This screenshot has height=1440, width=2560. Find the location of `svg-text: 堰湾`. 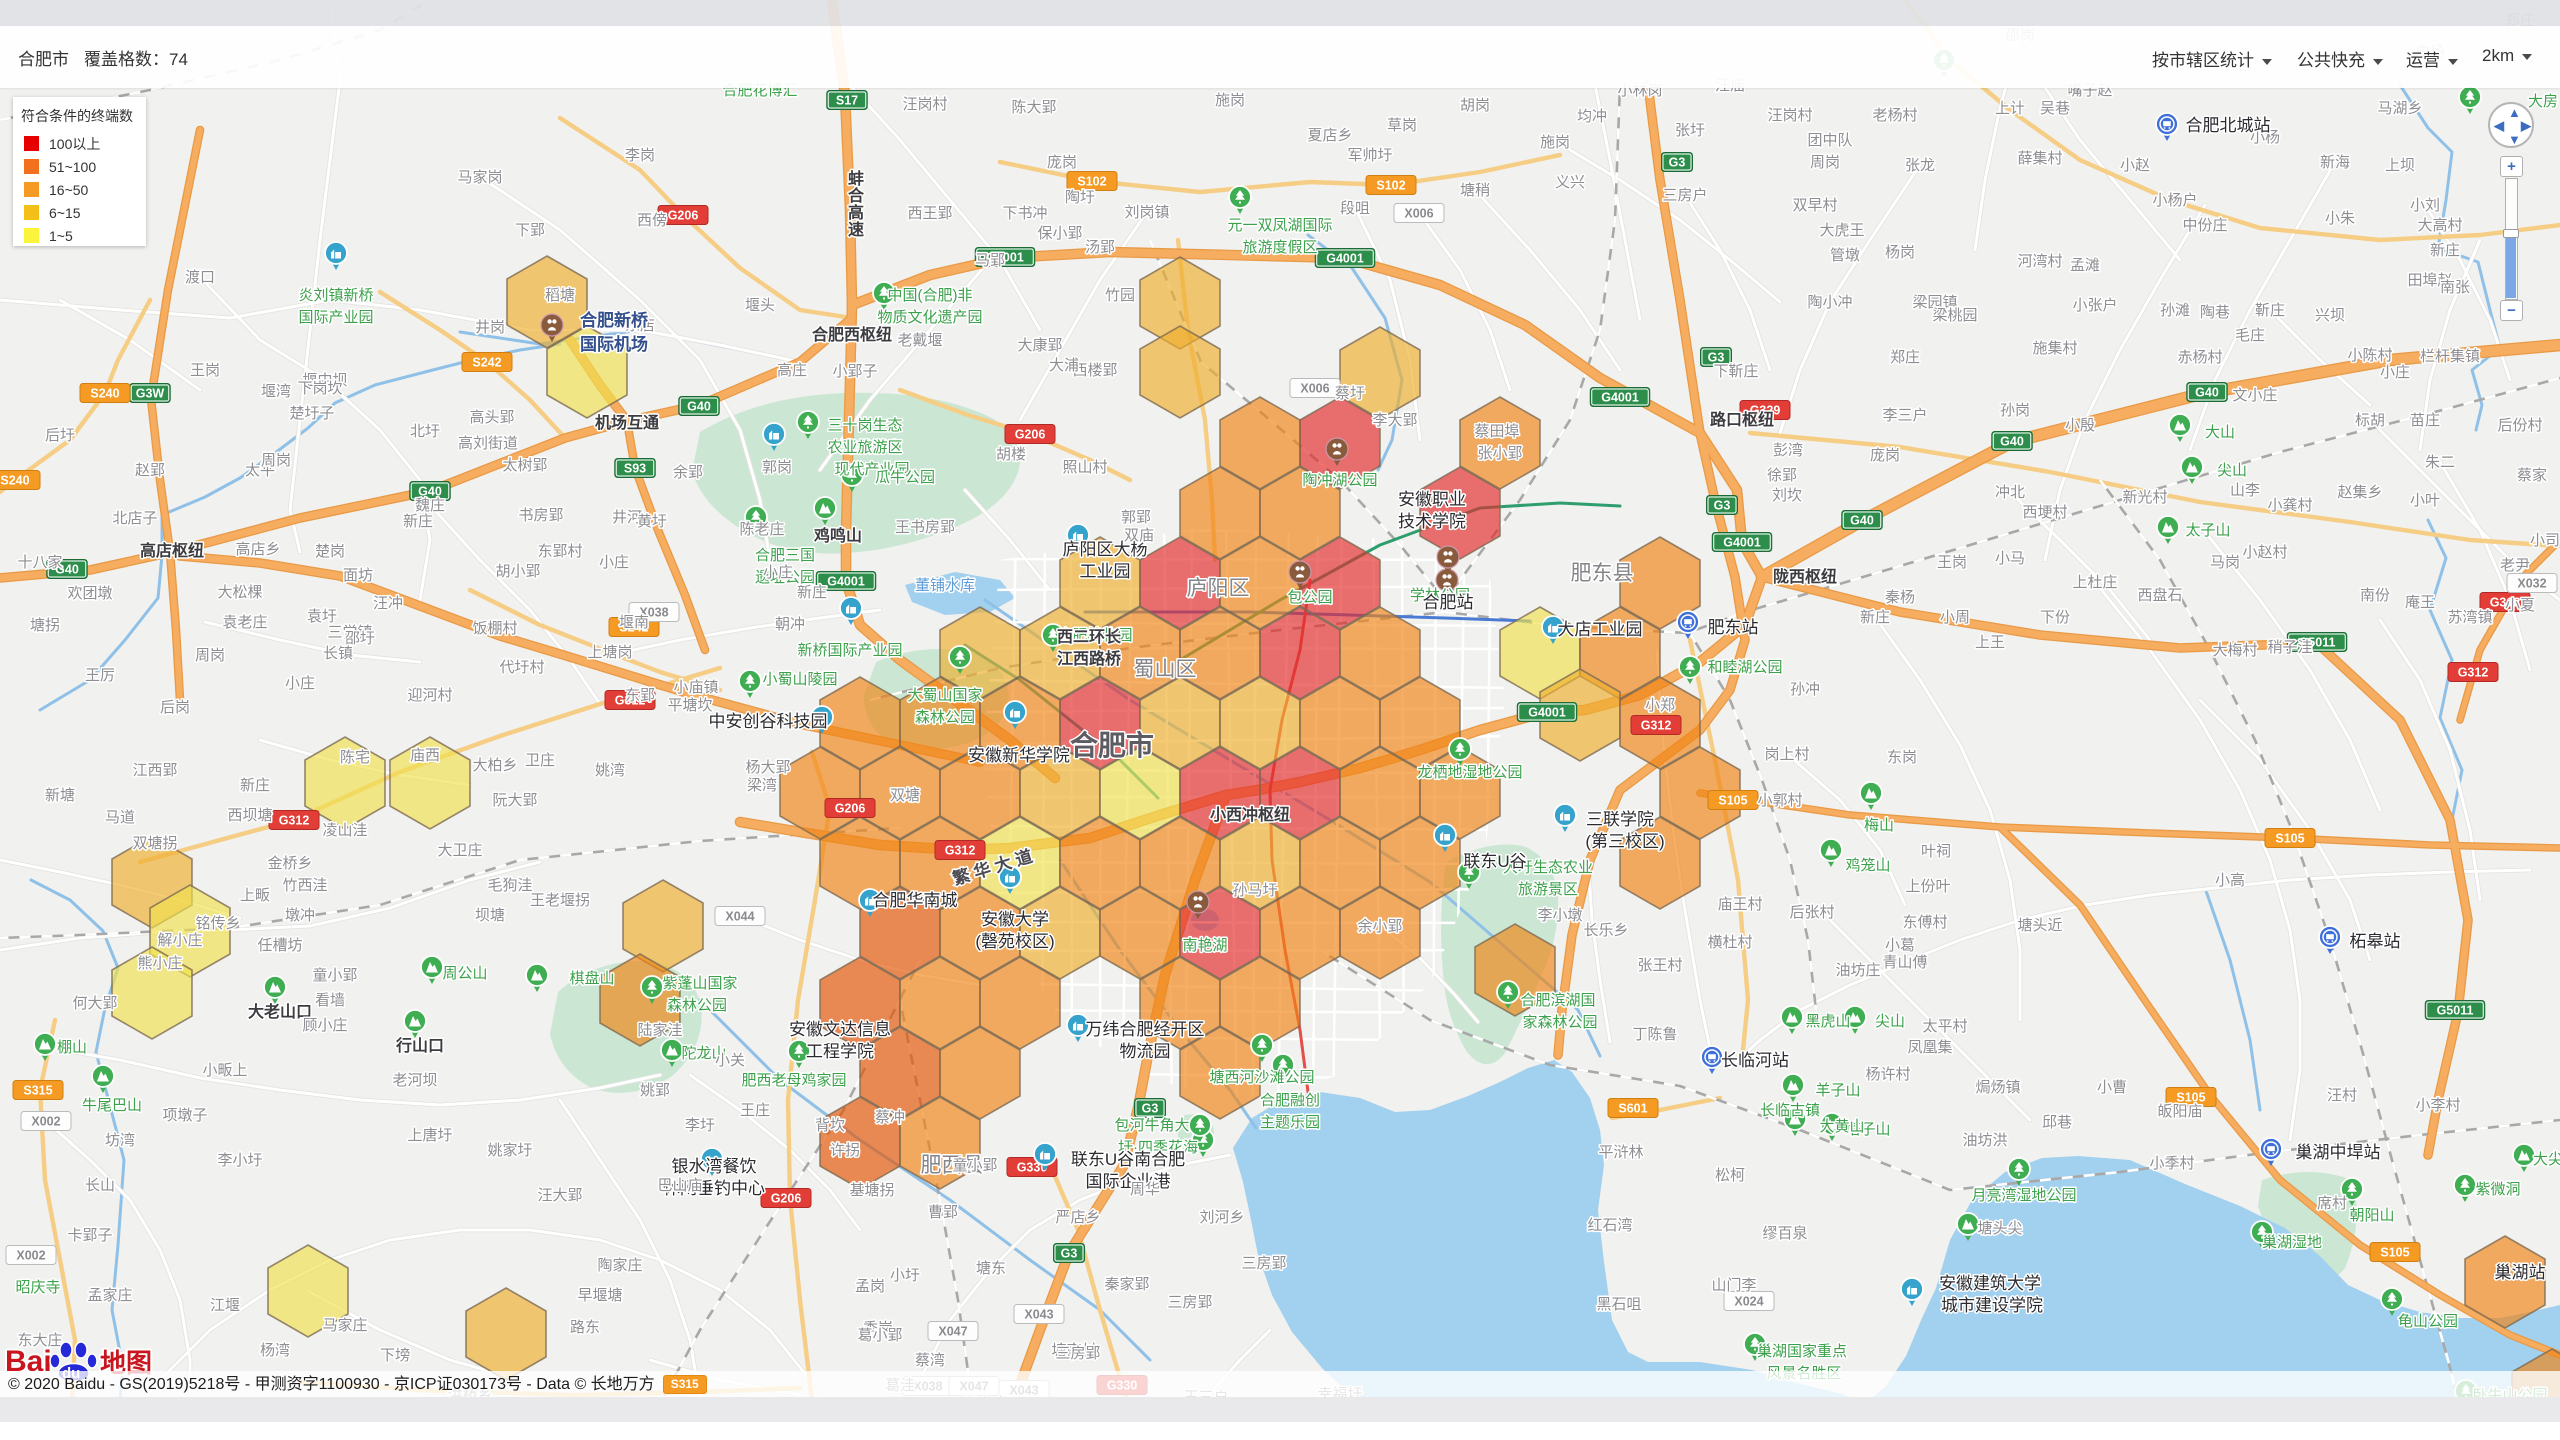

svg-text: 堰湾 is located at coordinates (276, 391).